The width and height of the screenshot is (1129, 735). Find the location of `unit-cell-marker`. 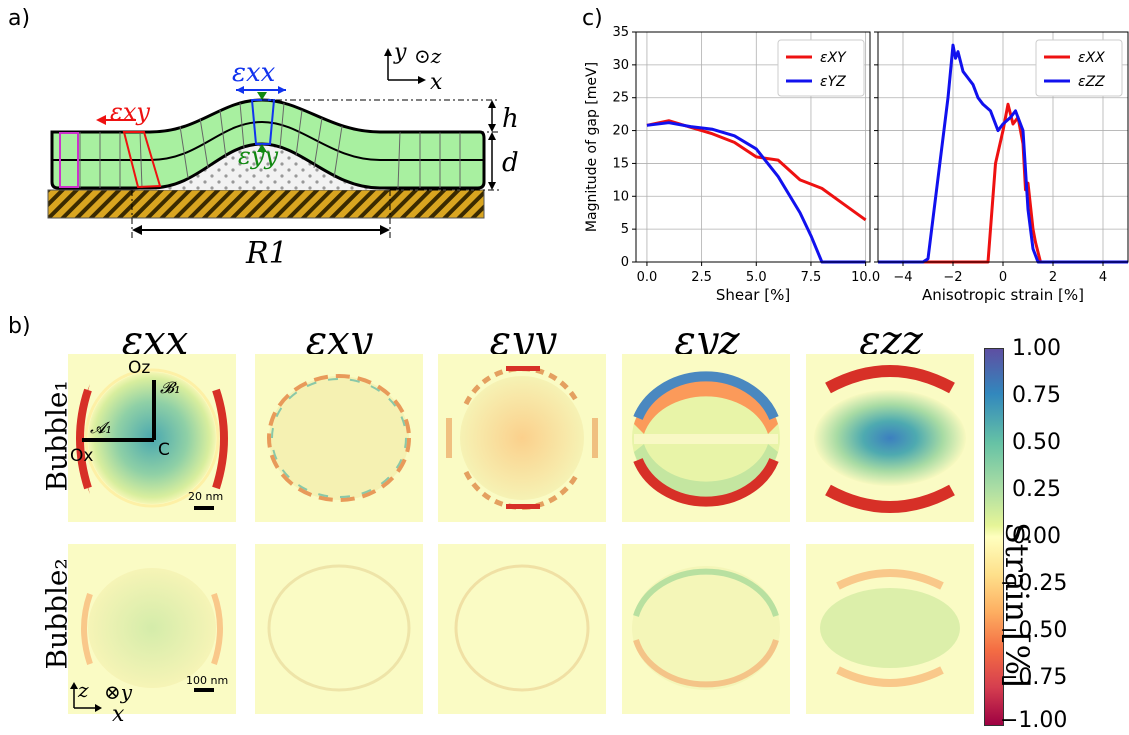

unit-cell-marker is located at coordinates (69, 160).